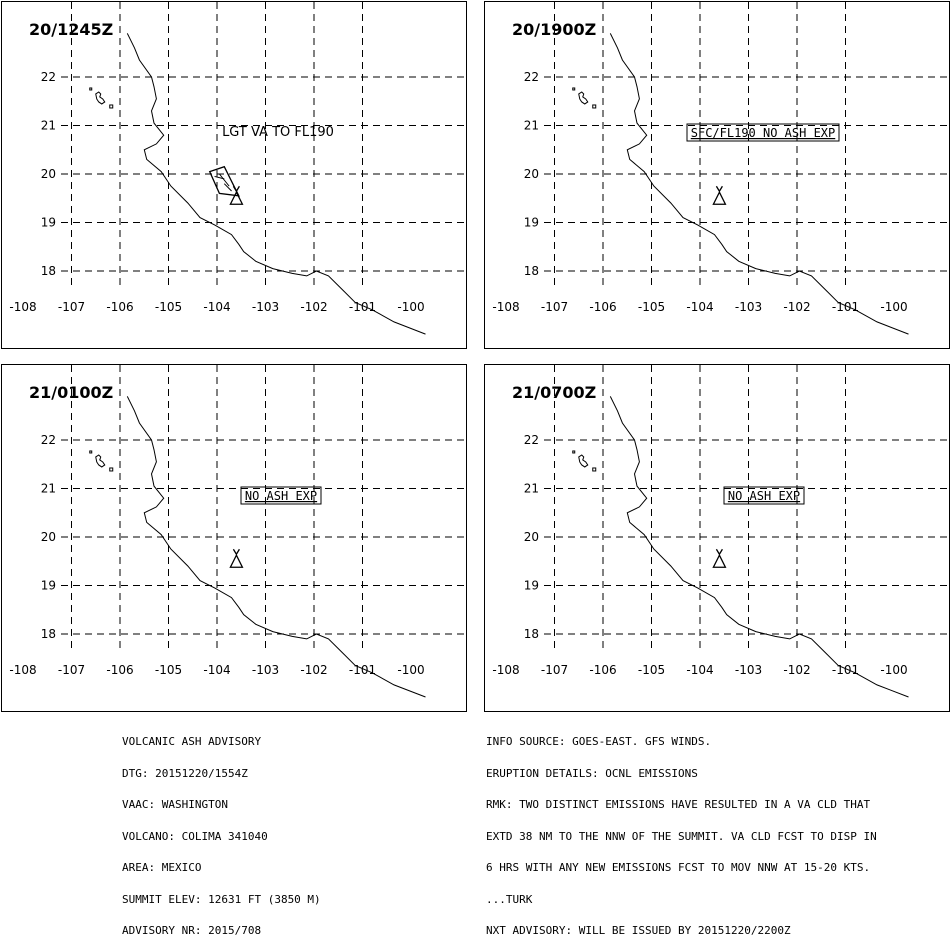 The image size is (950, 947). I want to click on forecast-time-label: 21/0100Z, so click(71, 392).